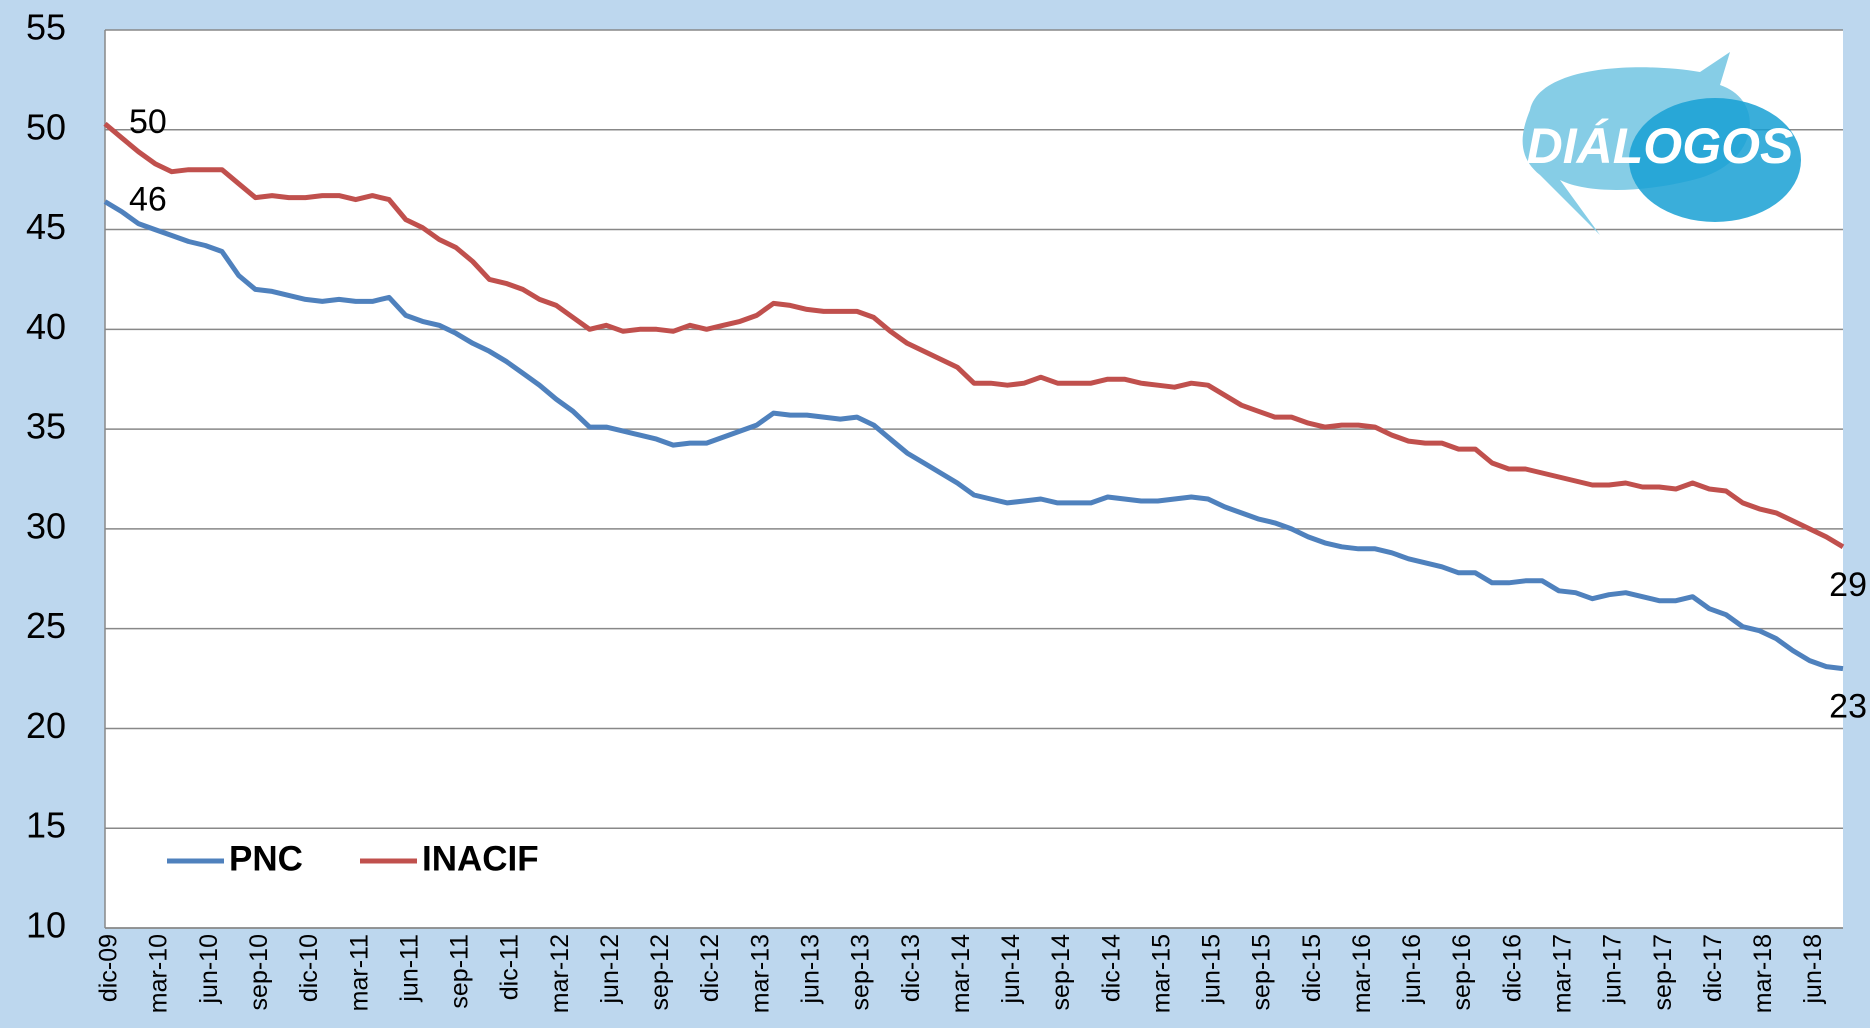  Describe the element at coordinates (1763, 973) in the screenshot. I see `x-tick-label: mar-18` at that location.